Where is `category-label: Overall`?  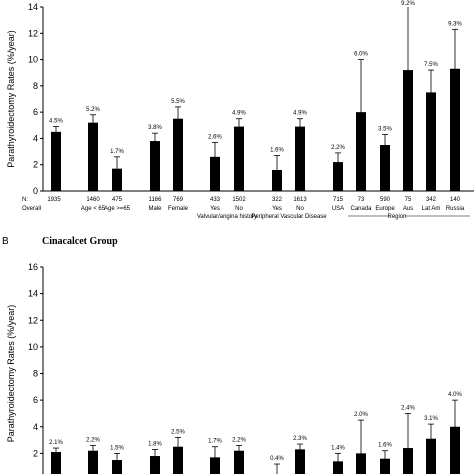
category-label: Overall is located at coordinates (31, 209).